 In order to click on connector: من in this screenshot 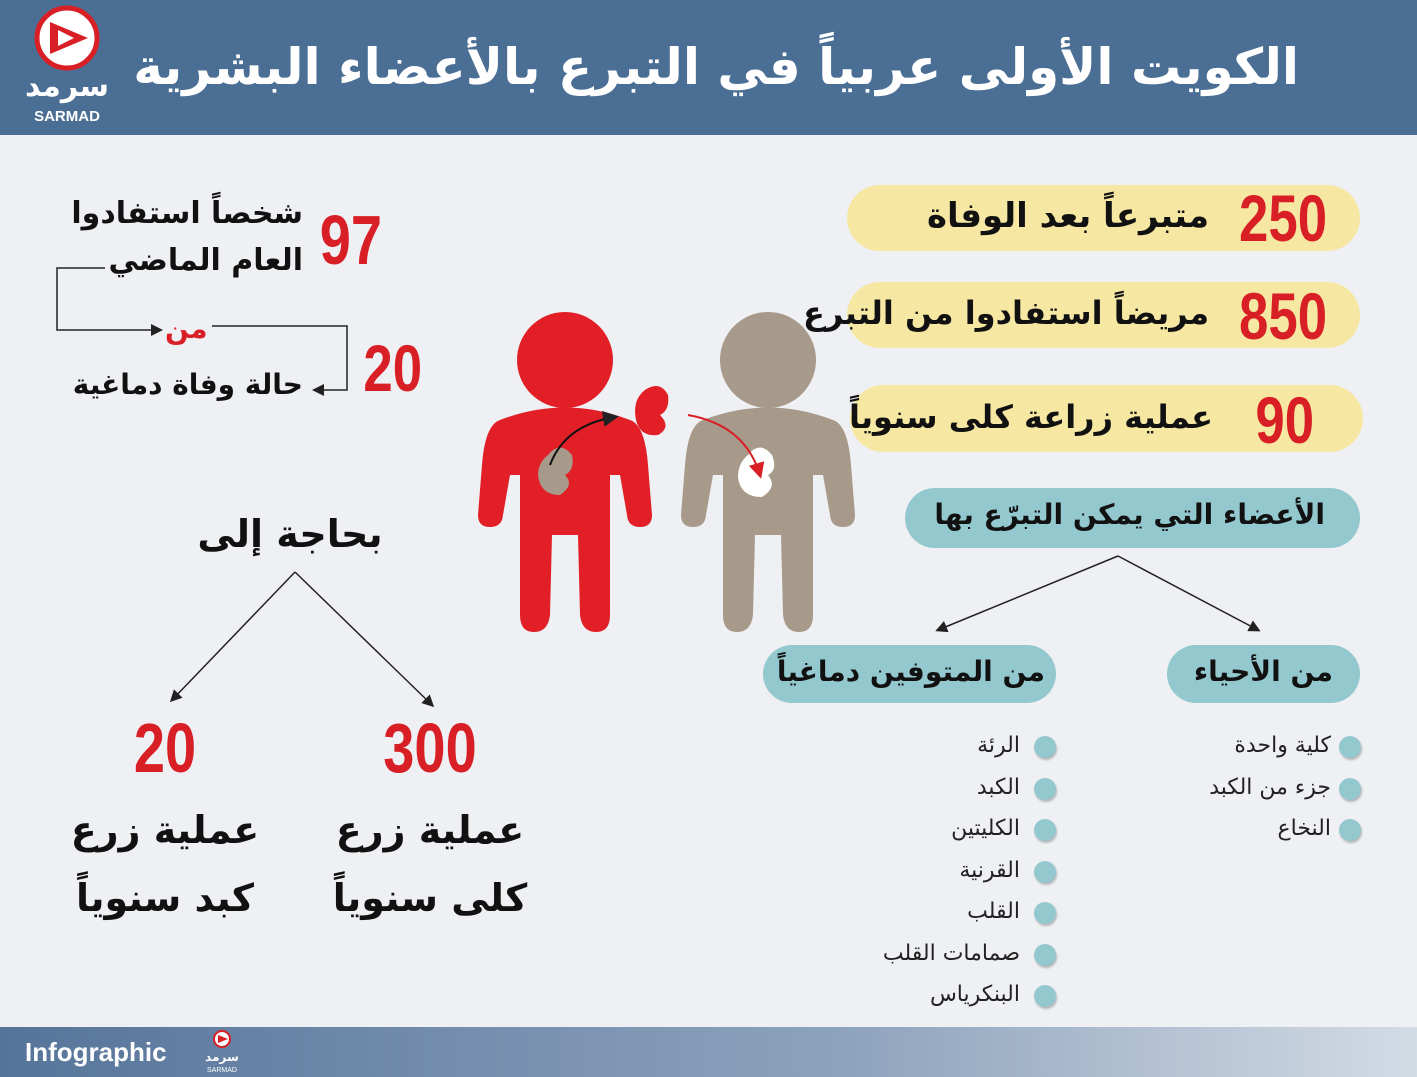, I will do `click(186, 328)`.